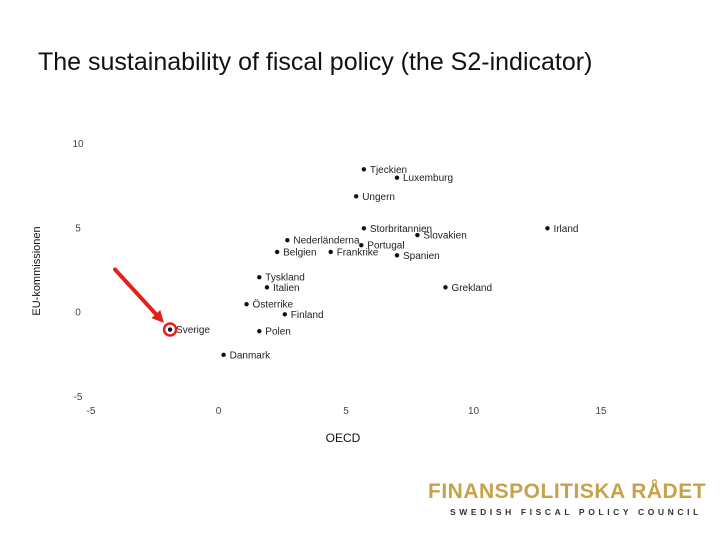 The height and width of the screenshot is (540, 720). I want to click on x-axis-ticks: -5 0 5 10 15, so click(347, 411).